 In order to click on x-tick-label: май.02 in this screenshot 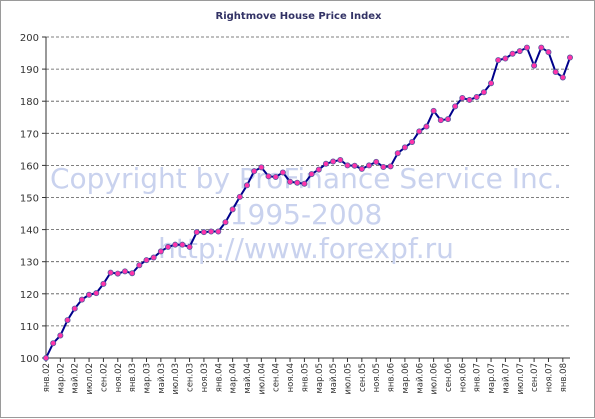, I will do `click(76, 378)`.